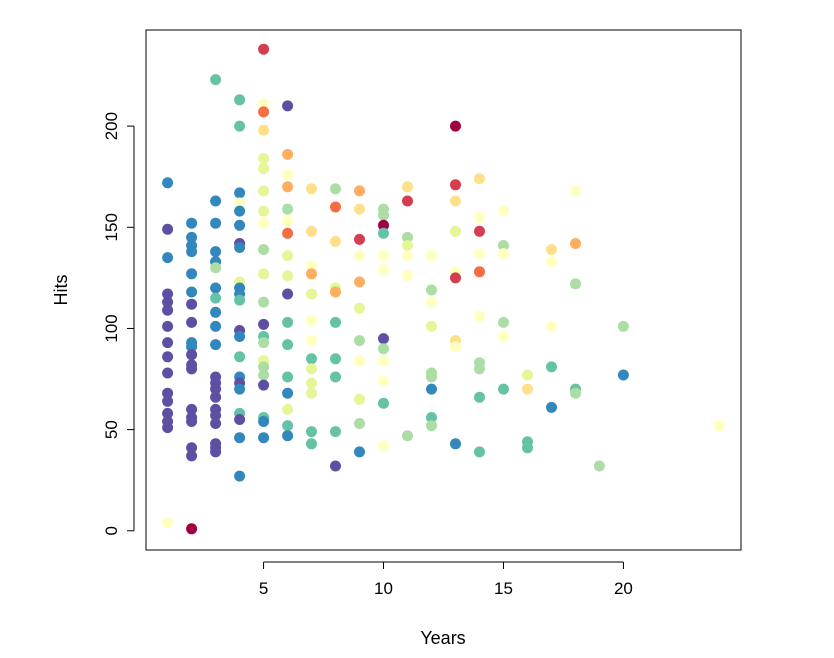 The height and width of the screenshot is (658, 834). Describe the element at coordinates (623, 588) in the screenshot. I see `x-tick-label-20: 20` at that location.